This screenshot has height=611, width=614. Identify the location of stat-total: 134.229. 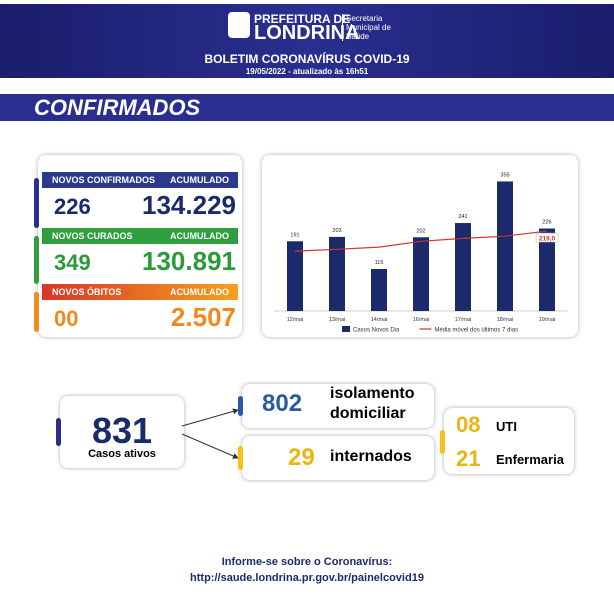
(189, 205).